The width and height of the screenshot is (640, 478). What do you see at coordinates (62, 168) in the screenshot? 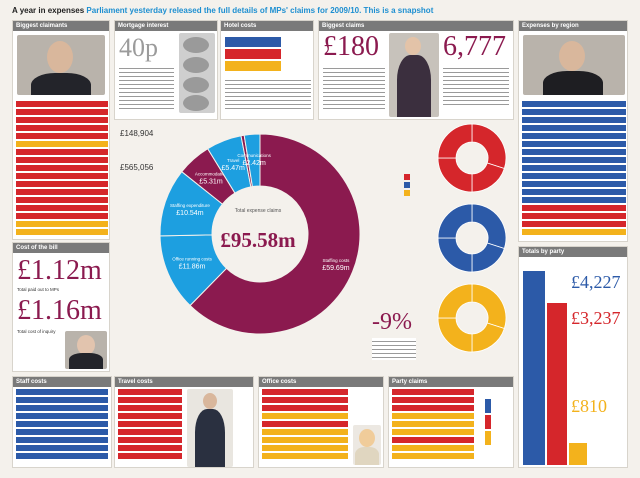
I see `top-left-list` at bounding box center [62, 168].